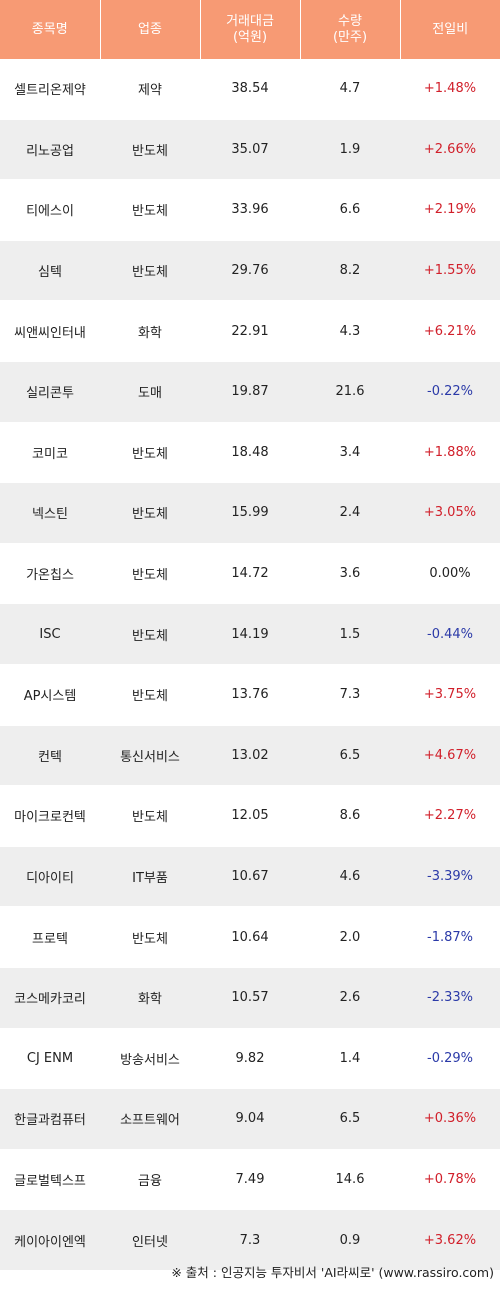  I want to click on table-row: 프로텍 반도체 10.64 2.0 -1.87%, so click(250, 937).